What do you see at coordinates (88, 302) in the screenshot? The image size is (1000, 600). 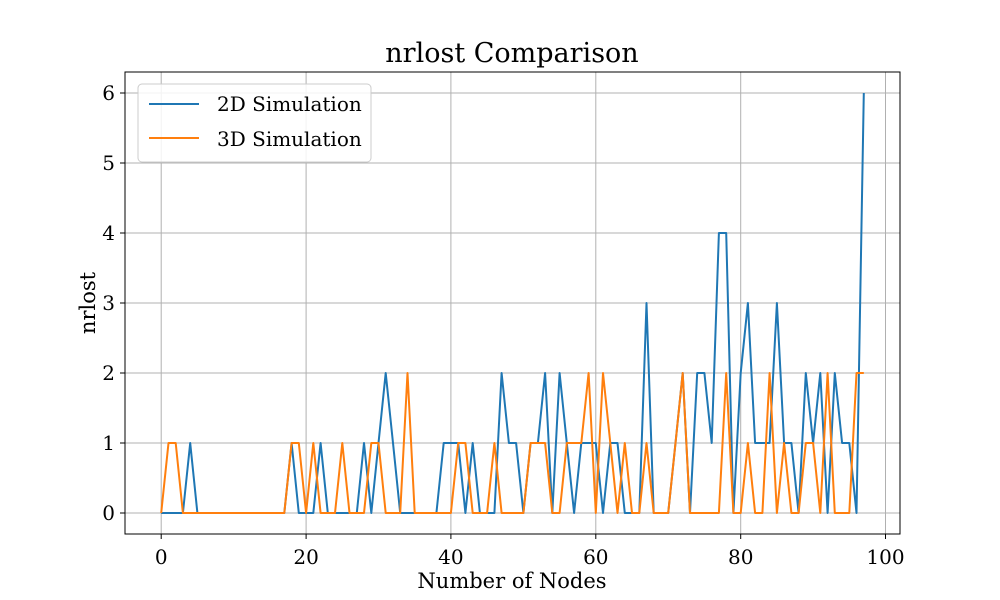 I see `y-axis-label: nrlost` at bounding box center [88, 302].